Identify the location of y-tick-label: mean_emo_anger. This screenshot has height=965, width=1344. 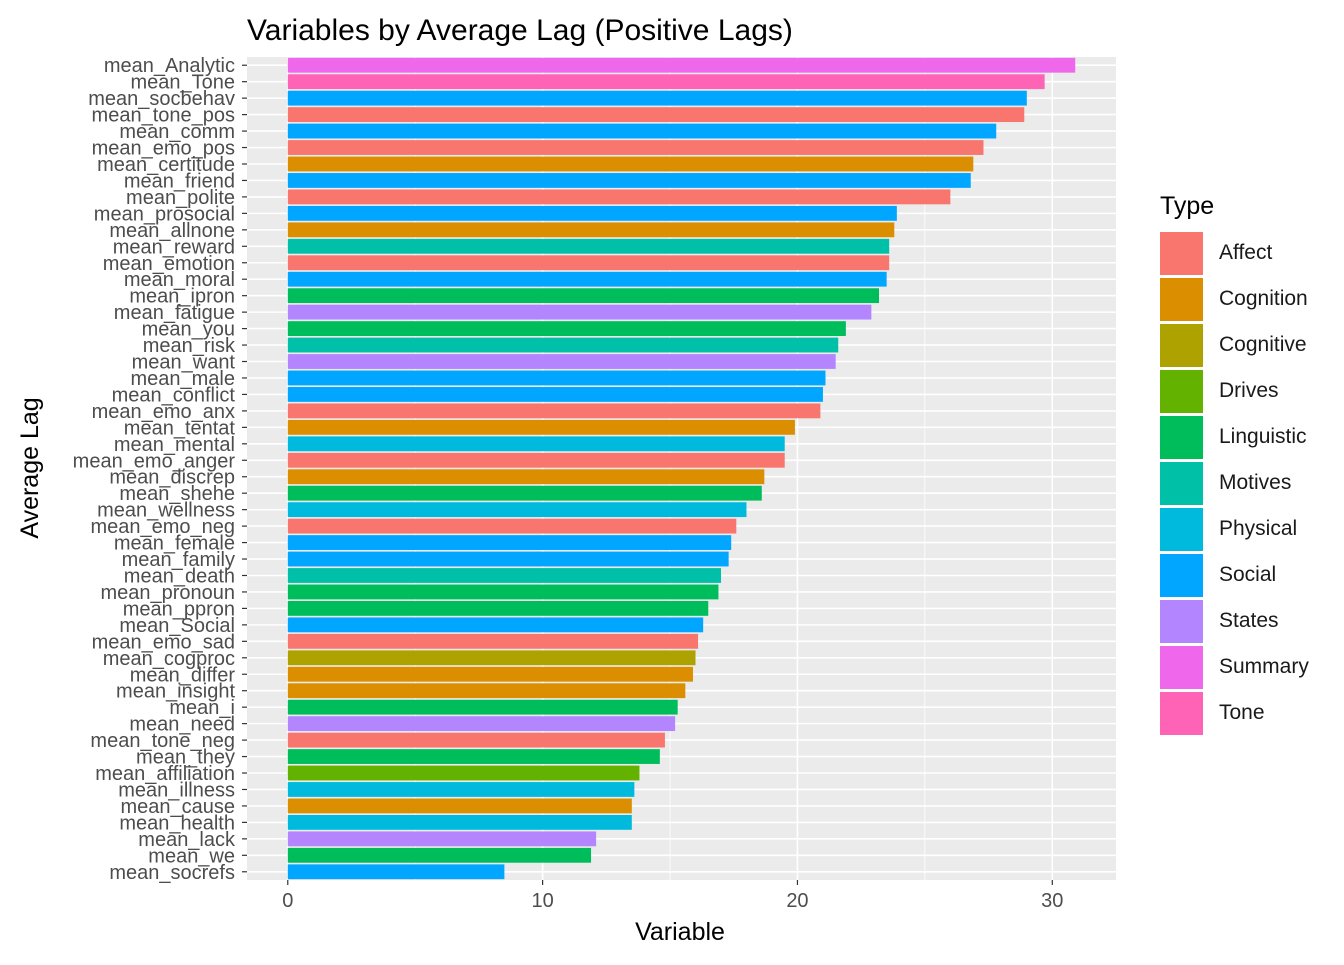
(154, 461).